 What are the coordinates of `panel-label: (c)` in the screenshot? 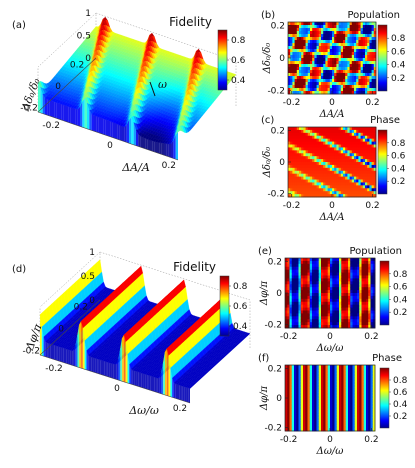 It's located at (267, 120).